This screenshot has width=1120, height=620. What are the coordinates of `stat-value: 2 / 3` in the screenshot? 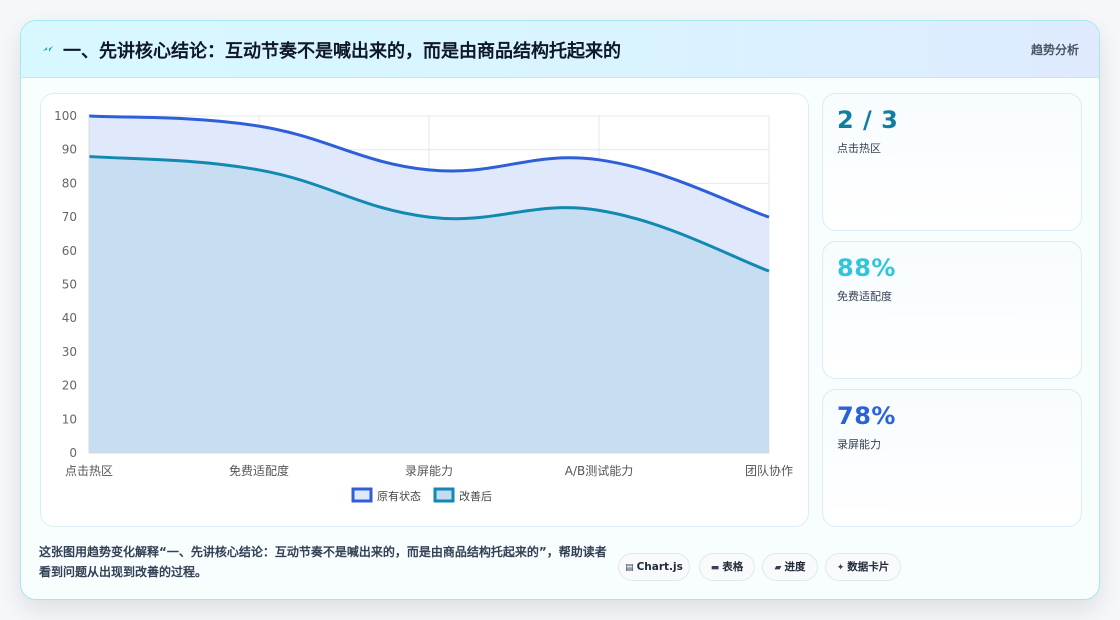 It's located at (868, 120).